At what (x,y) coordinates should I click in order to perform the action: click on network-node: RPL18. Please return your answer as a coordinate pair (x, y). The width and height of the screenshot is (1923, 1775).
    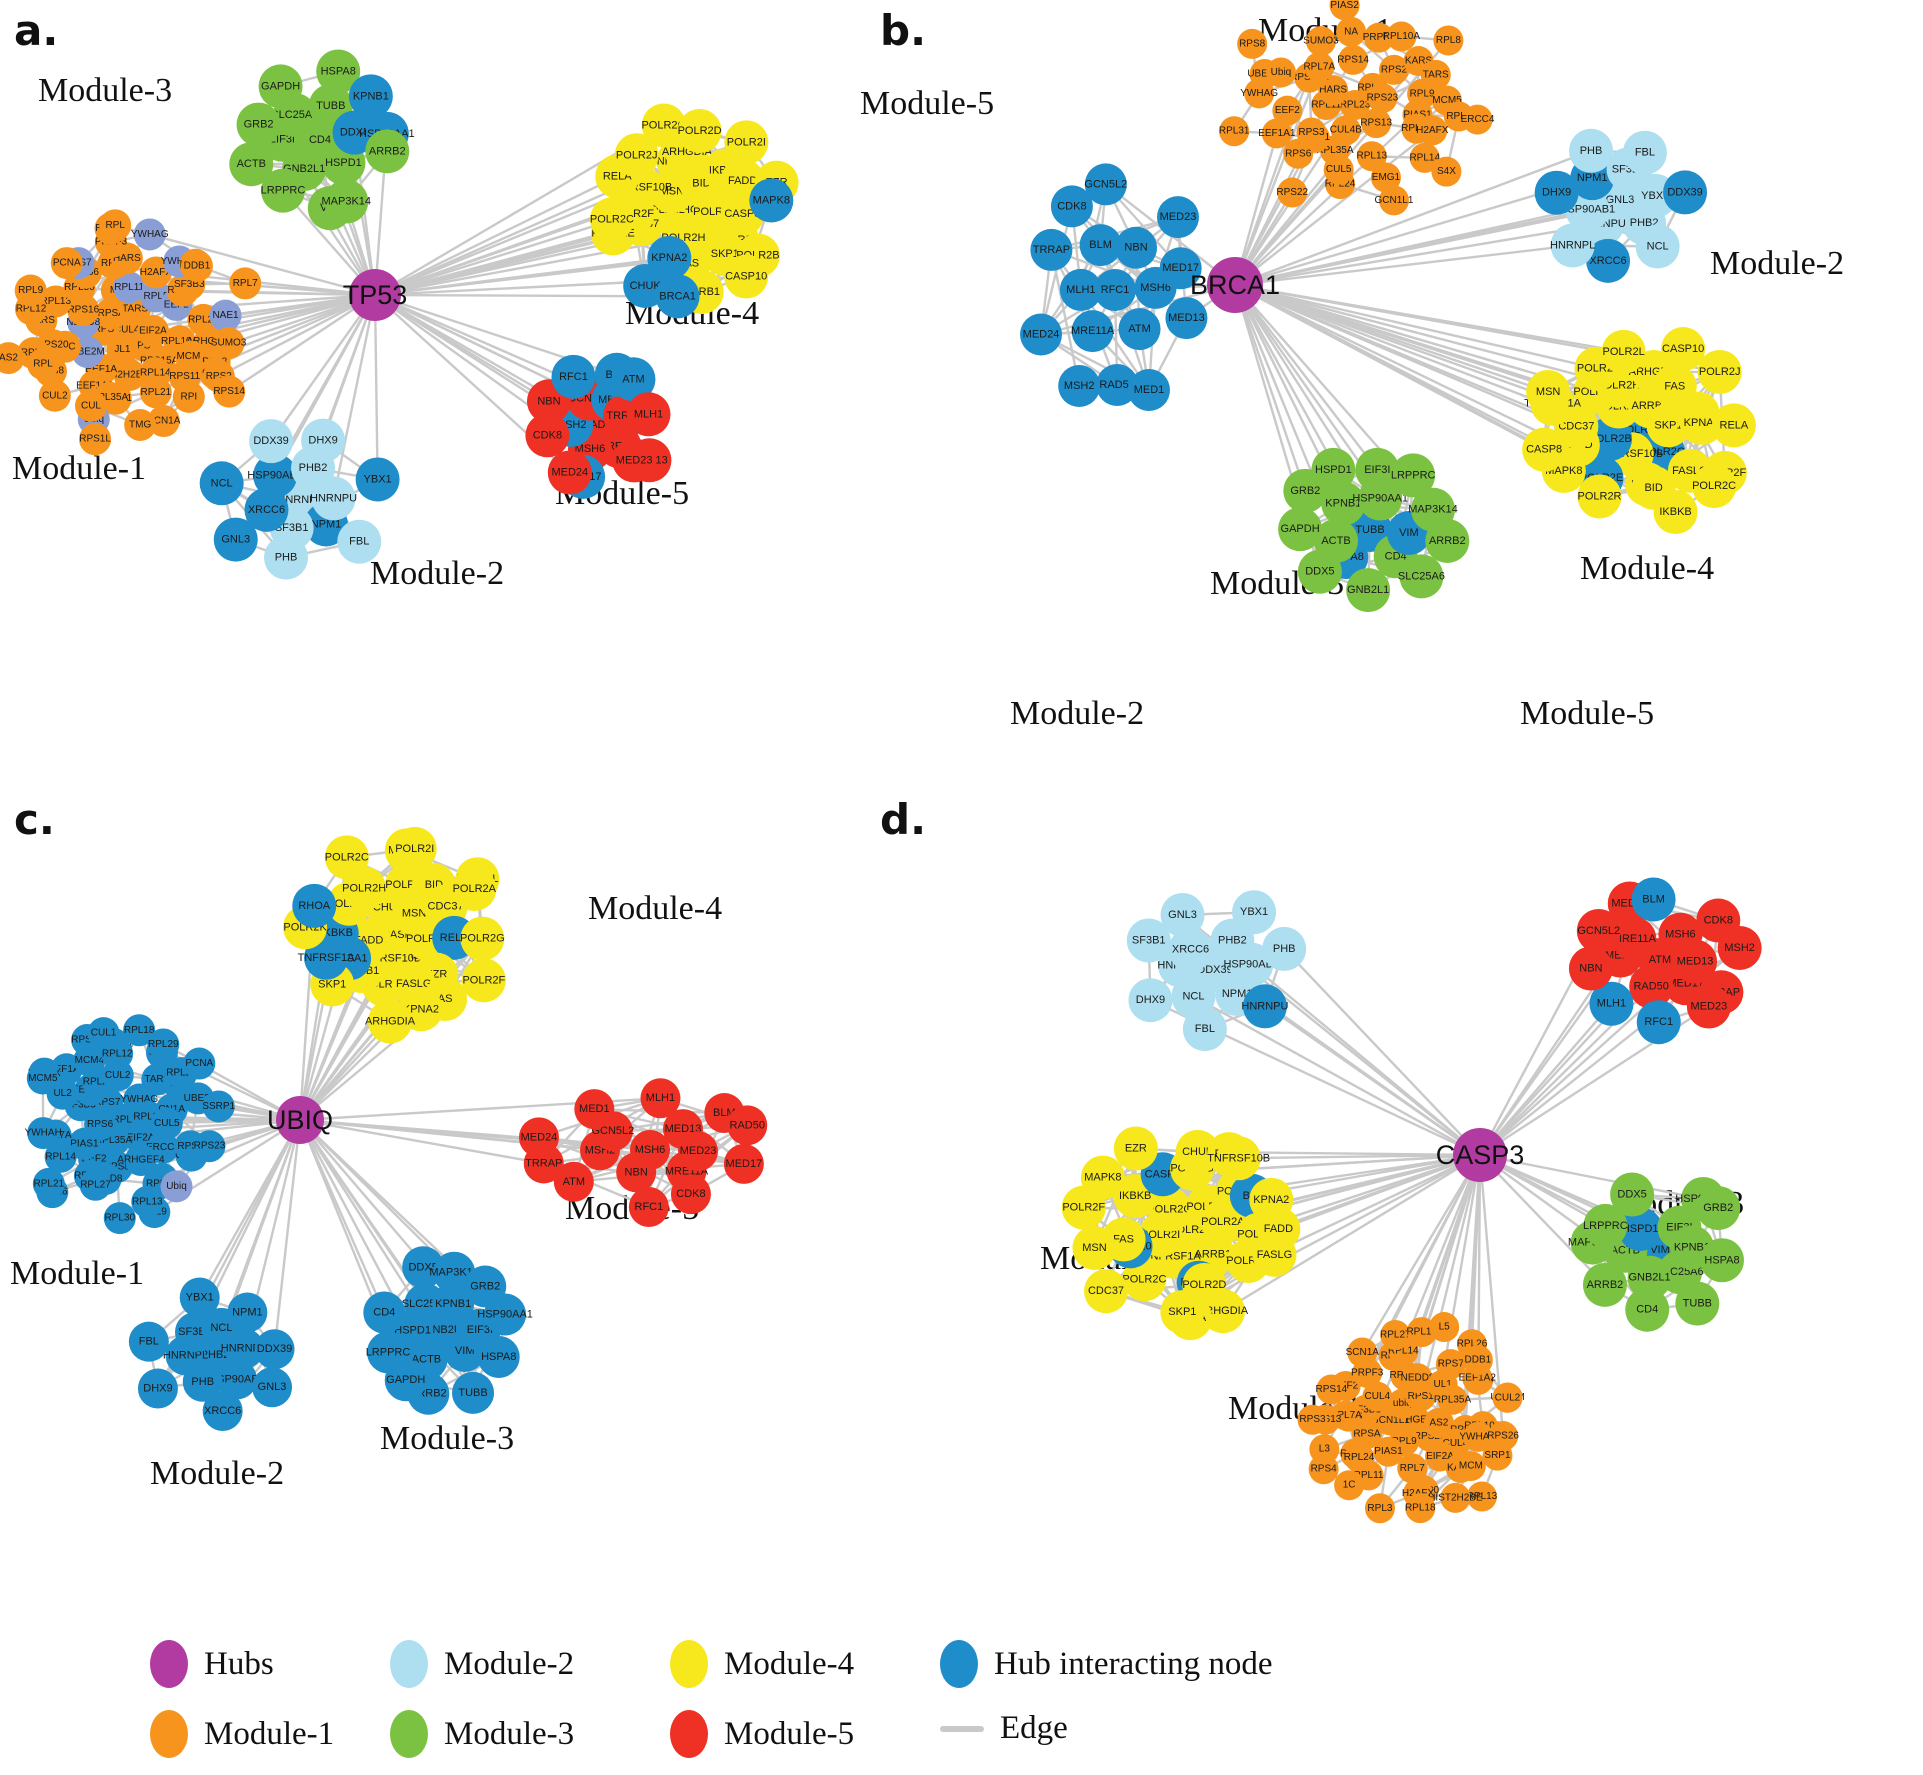
    Looking at the image, I should click on (139, 1030).